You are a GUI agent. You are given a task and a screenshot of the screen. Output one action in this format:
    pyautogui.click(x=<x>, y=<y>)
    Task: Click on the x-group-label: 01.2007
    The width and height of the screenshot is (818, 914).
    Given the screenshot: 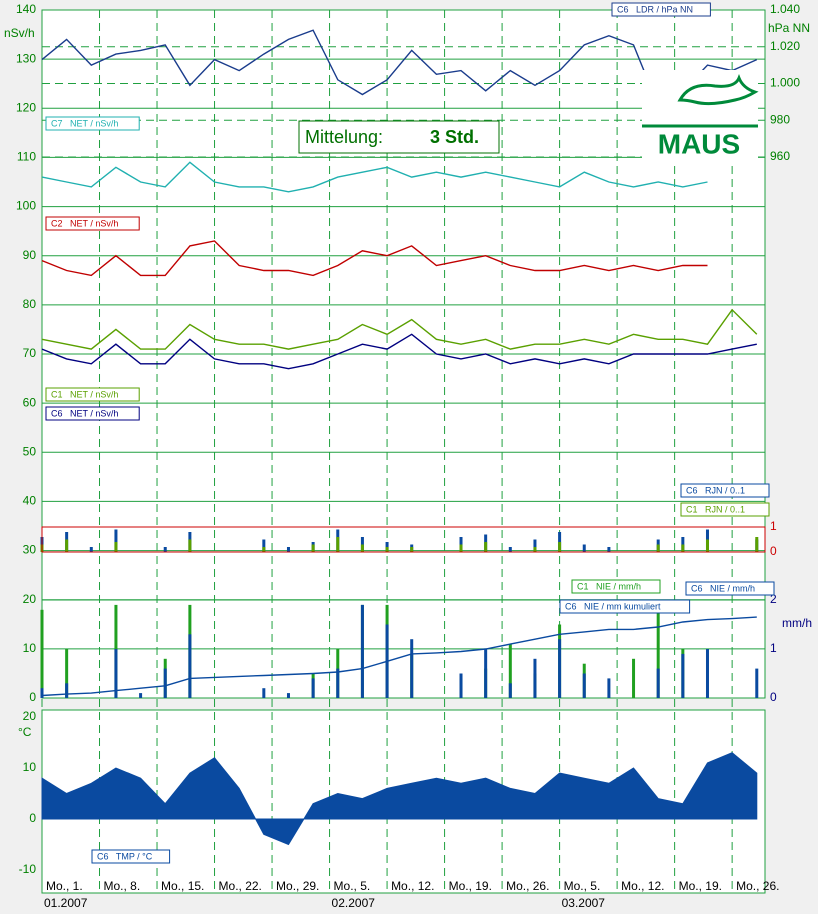 What is the action you would take?
    pyautogui.click(x=66, y=903)
    